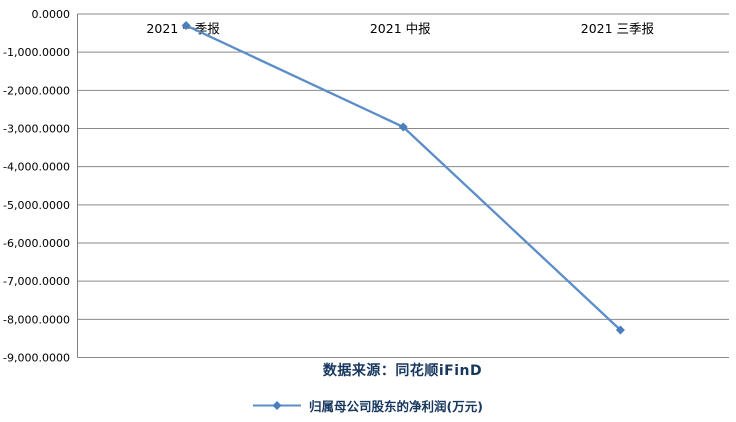 This screenshot has height=422, width=736. Describe the element at coordinates (400, 28) in the screenshot. I see `x-axis-category-label: 2021 中报` at that location.